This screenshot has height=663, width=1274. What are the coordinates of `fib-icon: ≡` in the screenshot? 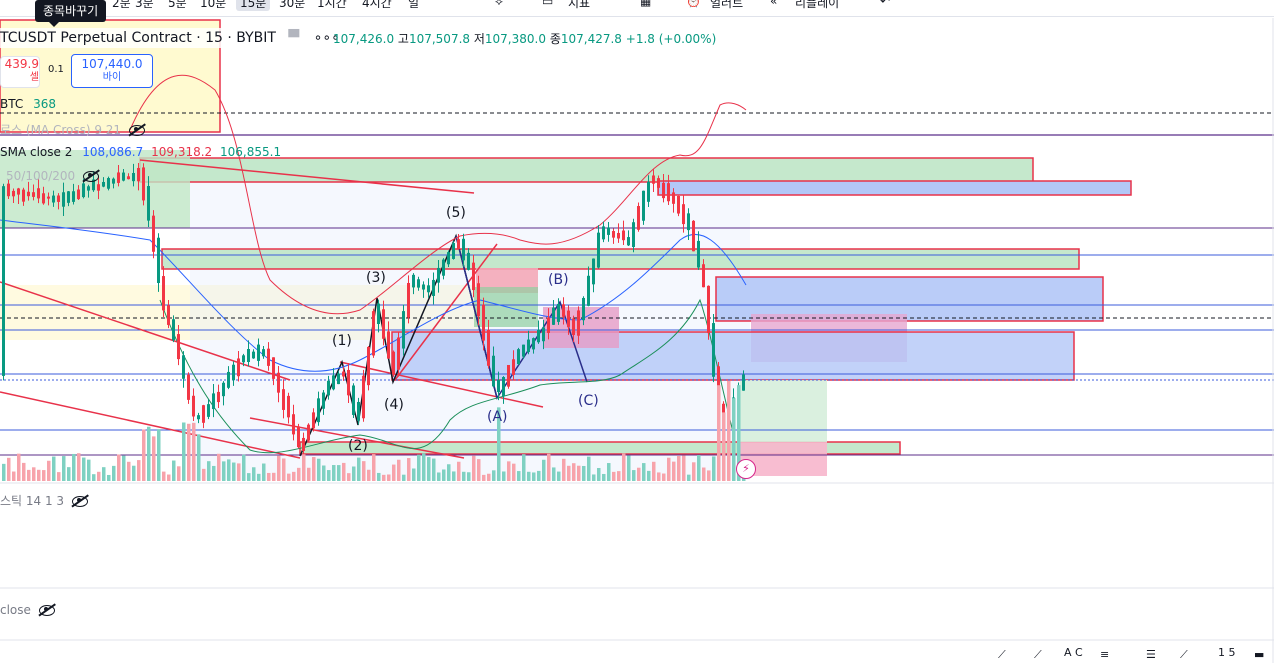 It's located at (1105, 654).